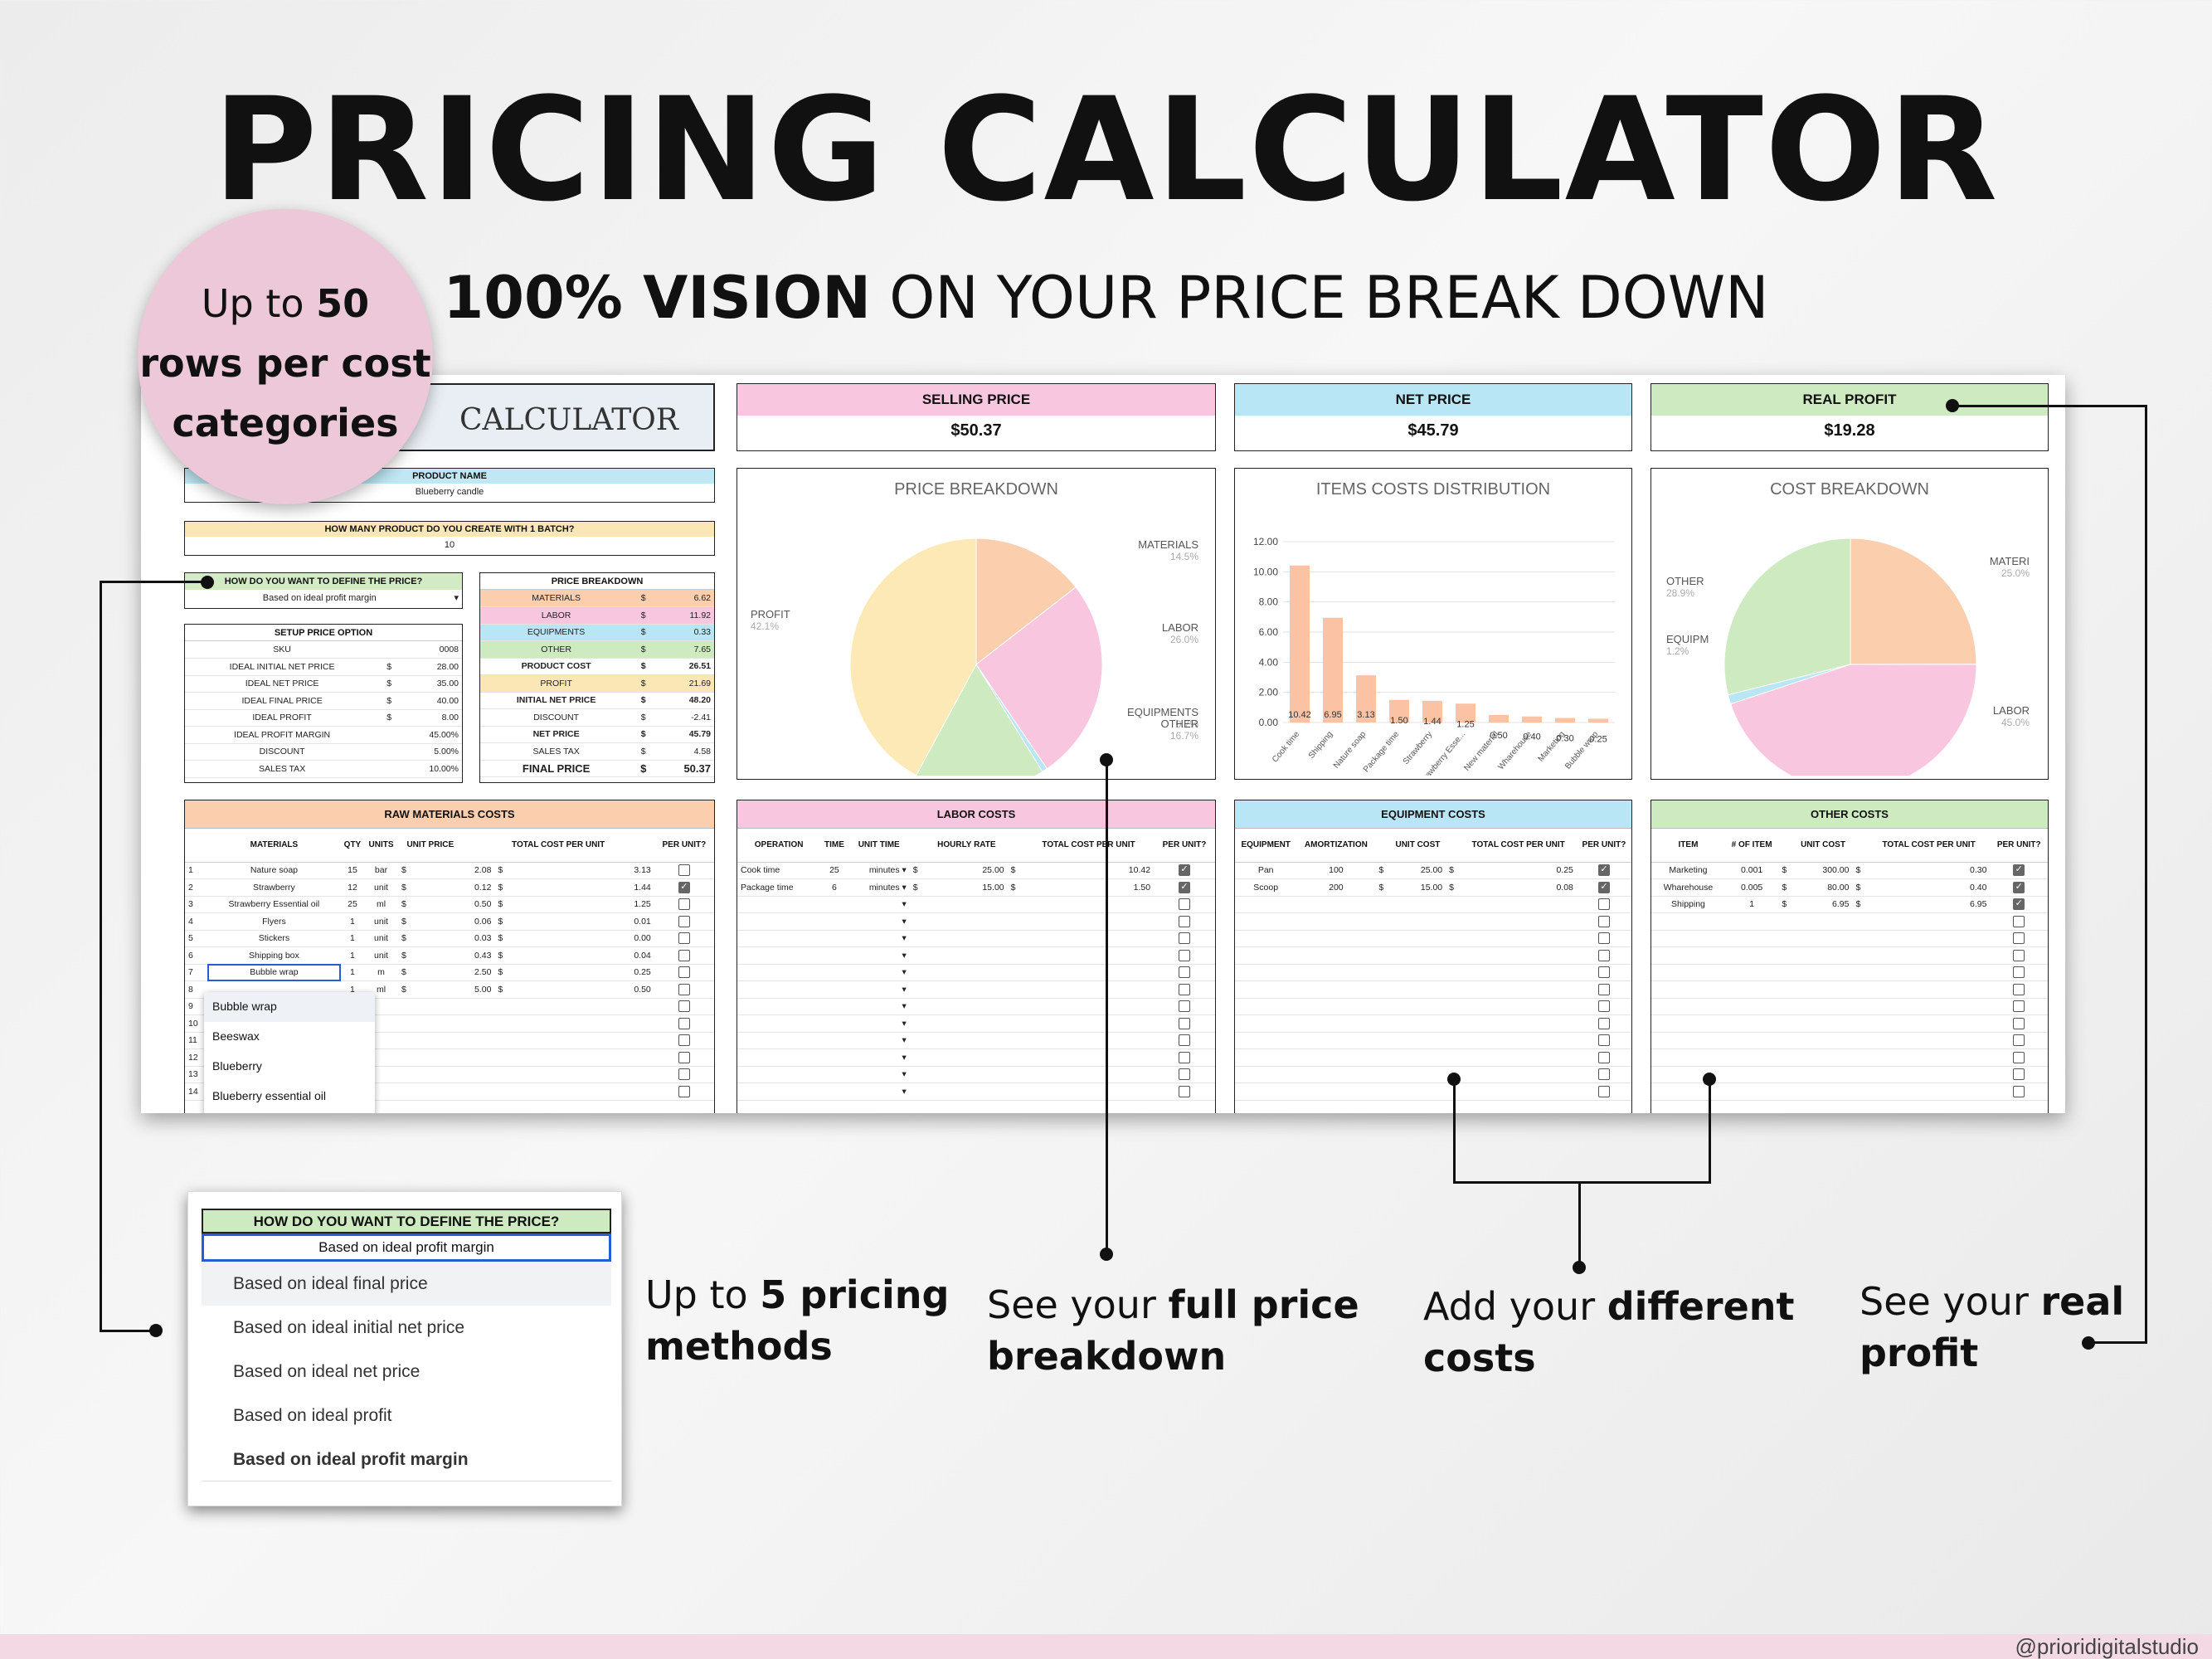  I want to click on operation: Cook time, so click(779, 870).